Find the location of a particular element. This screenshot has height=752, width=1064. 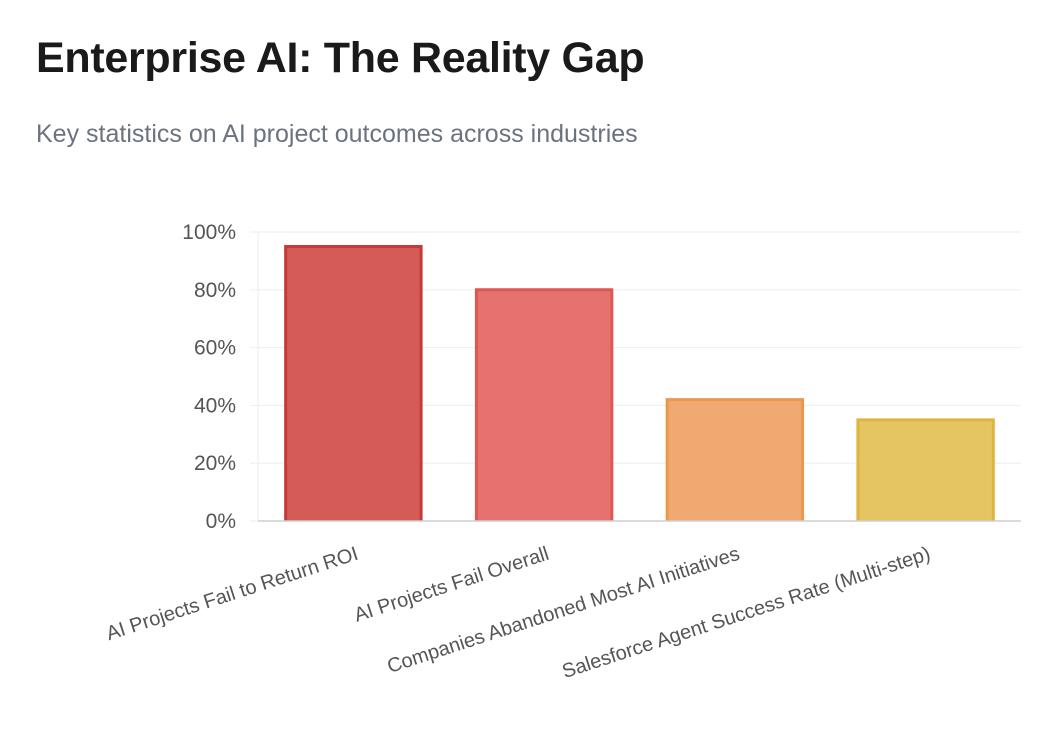

y-tick-label: 0% is located at coordinates (221, 521).